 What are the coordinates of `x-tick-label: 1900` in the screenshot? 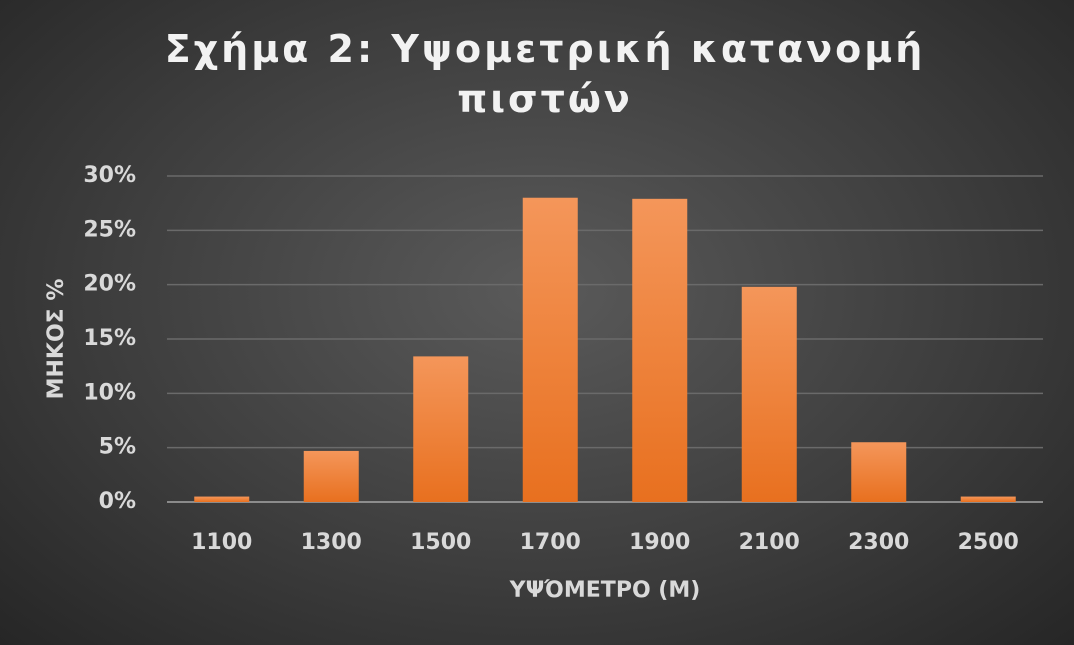 It's located at (659, 542).